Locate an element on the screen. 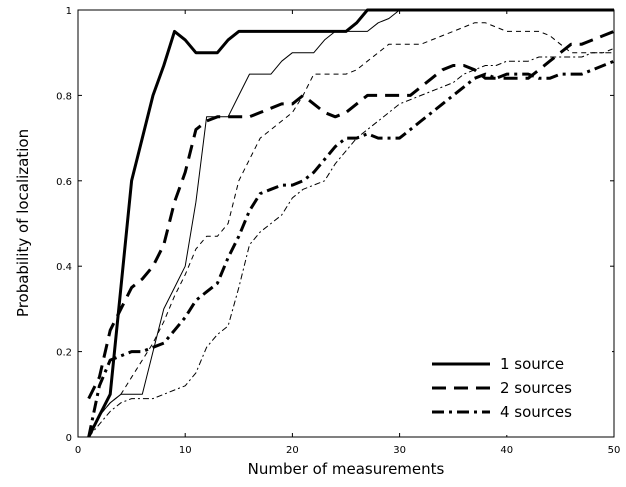  y-tick-label: 0.4 is located at coordinates (64, 267).